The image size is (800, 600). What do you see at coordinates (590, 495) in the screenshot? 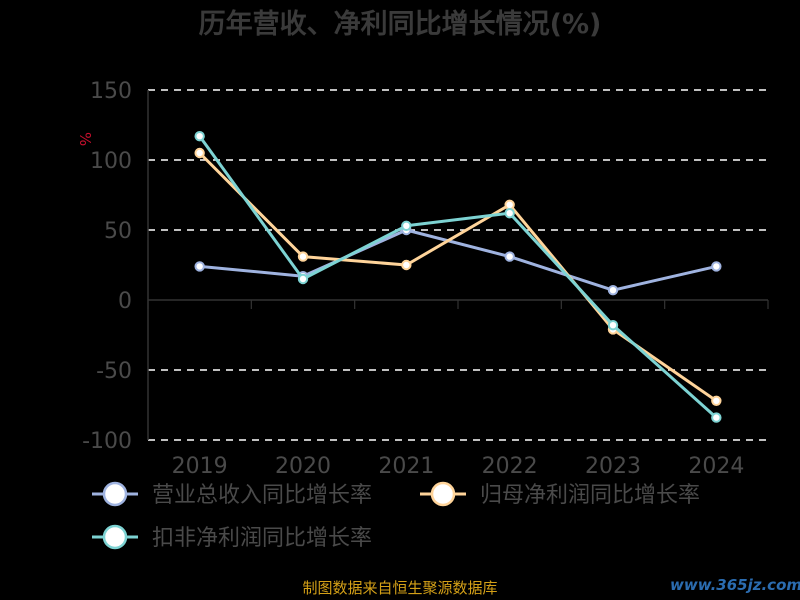
I see `legend-label: 归母净利润同比增长率` at bounding box center [590, 495].